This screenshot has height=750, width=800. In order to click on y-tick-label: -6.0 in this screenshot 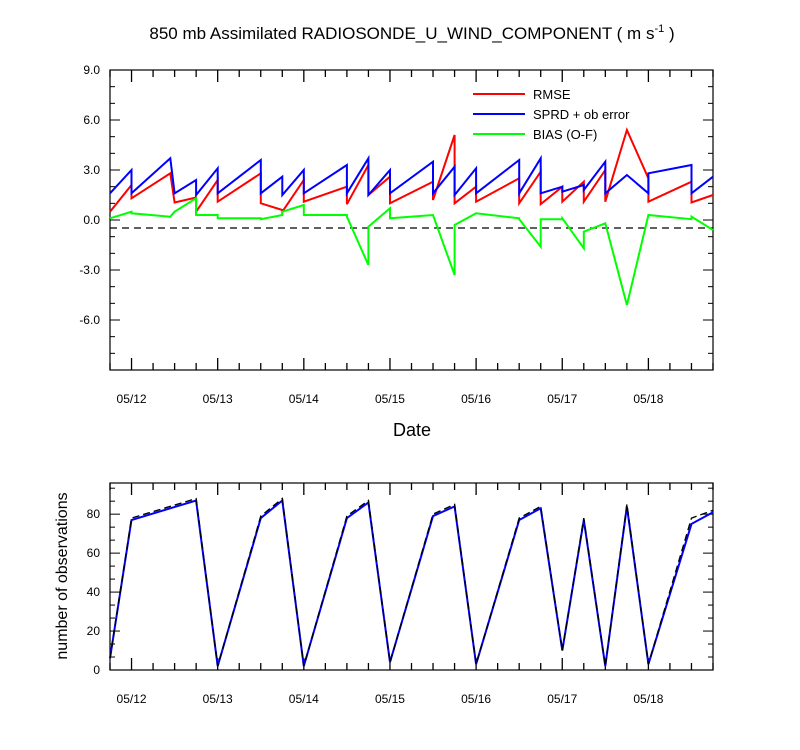, I will do `click(89, 320)`.